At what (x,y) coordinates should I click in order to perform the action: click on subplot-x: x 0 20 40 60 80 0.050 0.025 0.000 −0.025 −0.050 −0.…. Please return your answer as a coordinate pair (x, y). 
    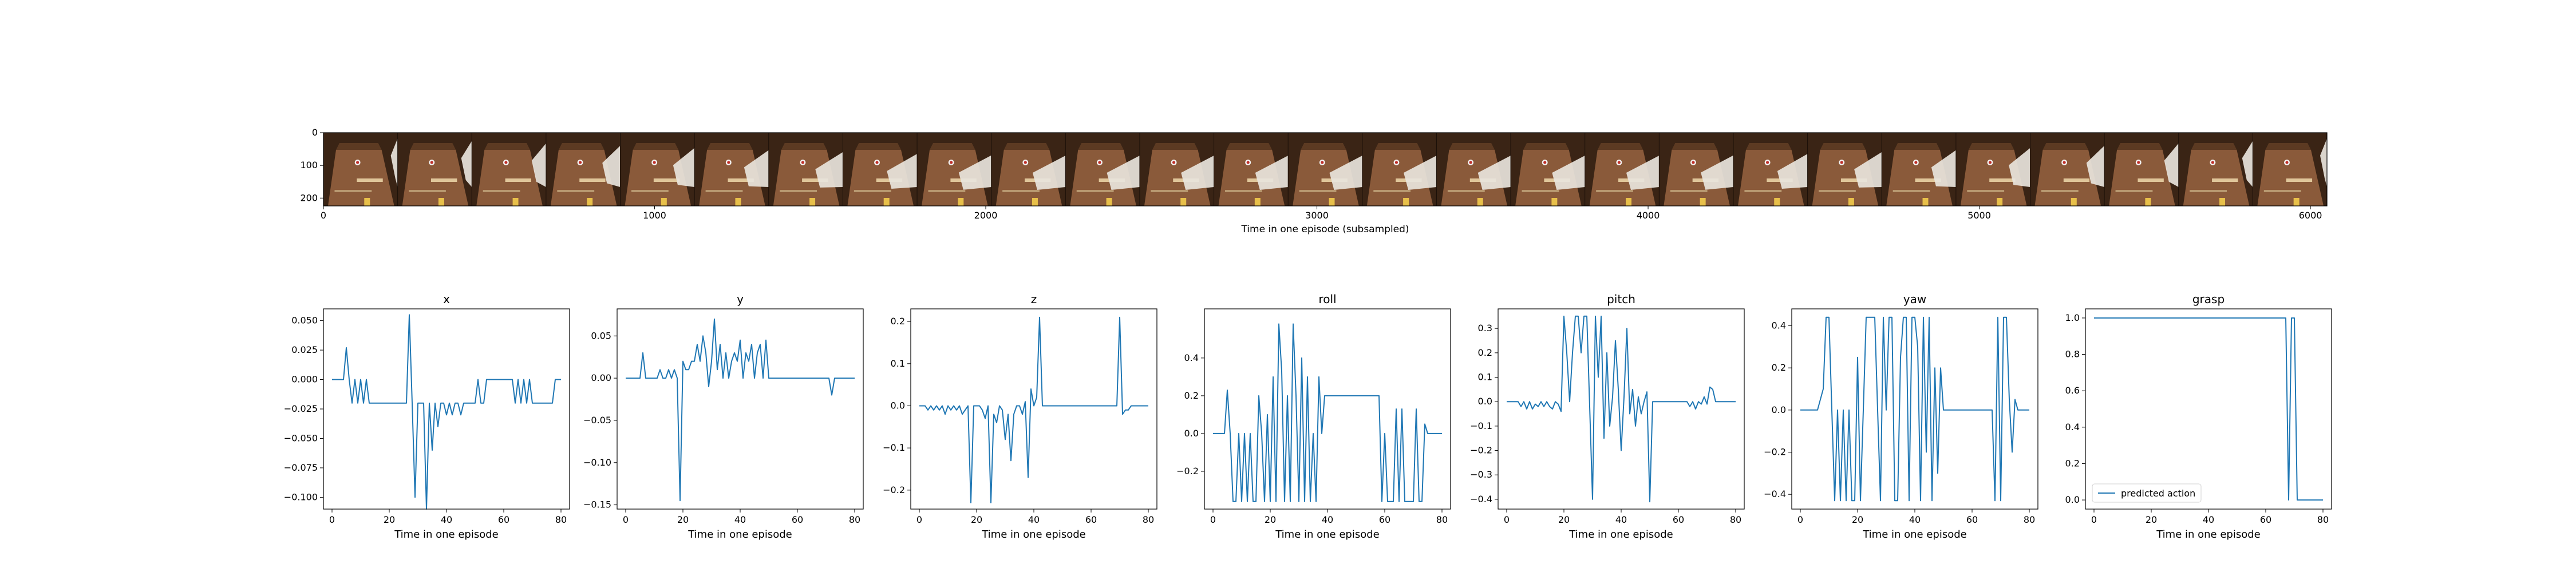
    Looking at the image, I should click on (427, 416).